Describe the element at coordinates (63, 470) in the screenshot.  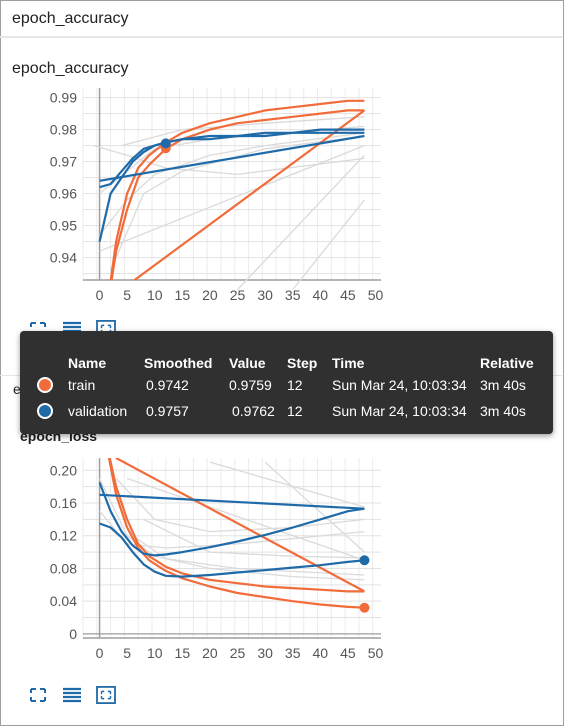
I see `y-tick-label: 0.20` at that location.